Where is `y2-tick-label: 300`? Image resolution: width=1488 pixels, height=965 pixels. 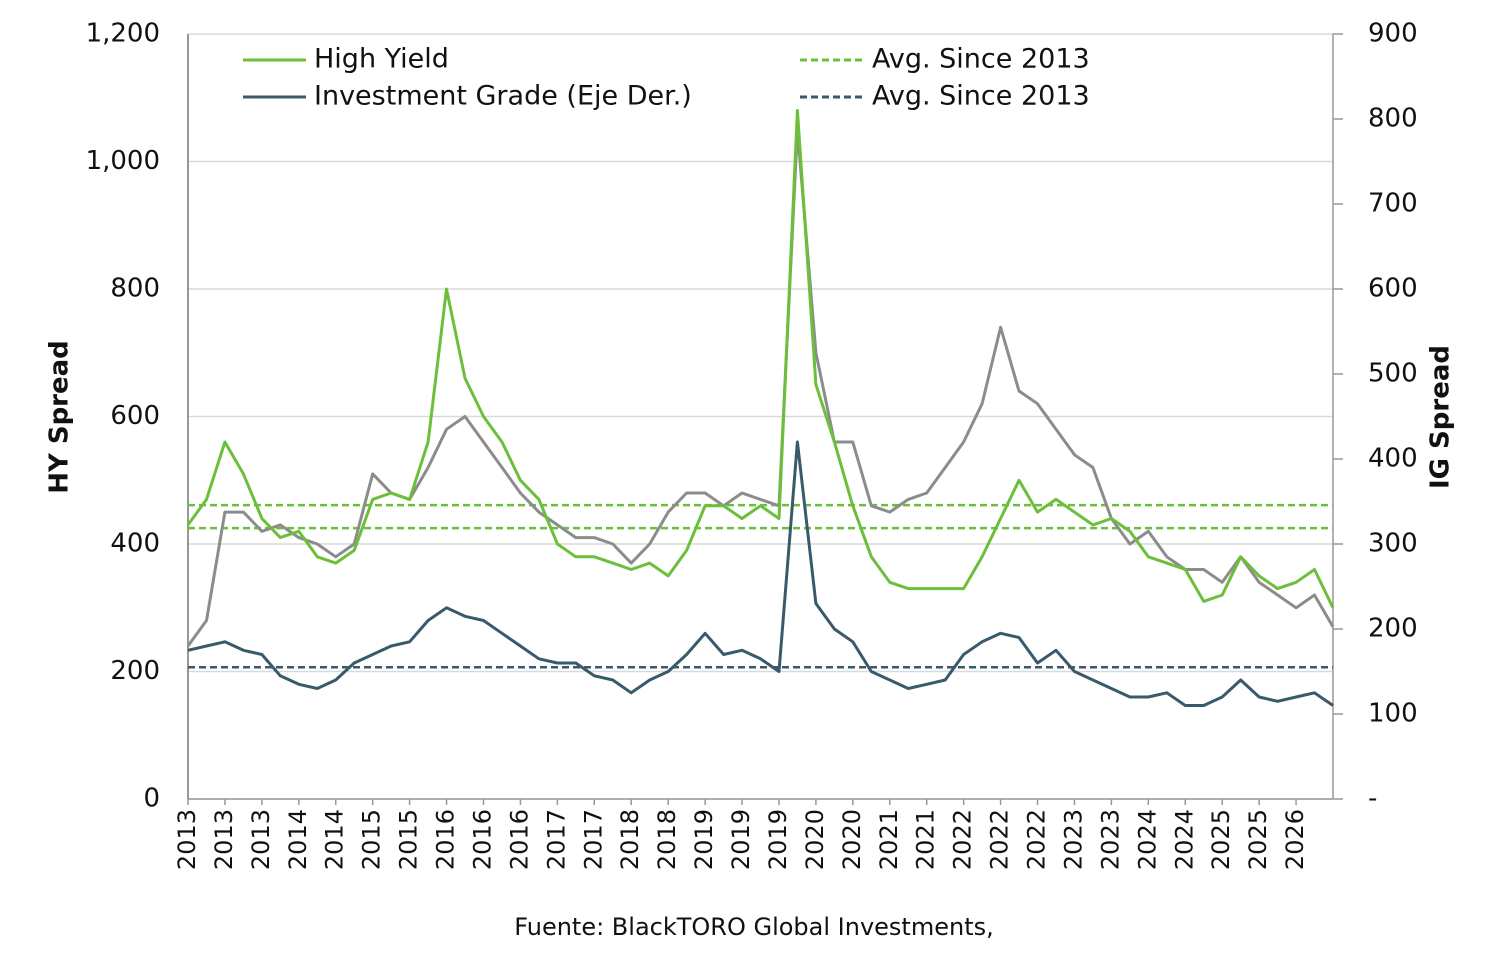 y2-tick-label: 300 is located at coordinates (1393, 544).